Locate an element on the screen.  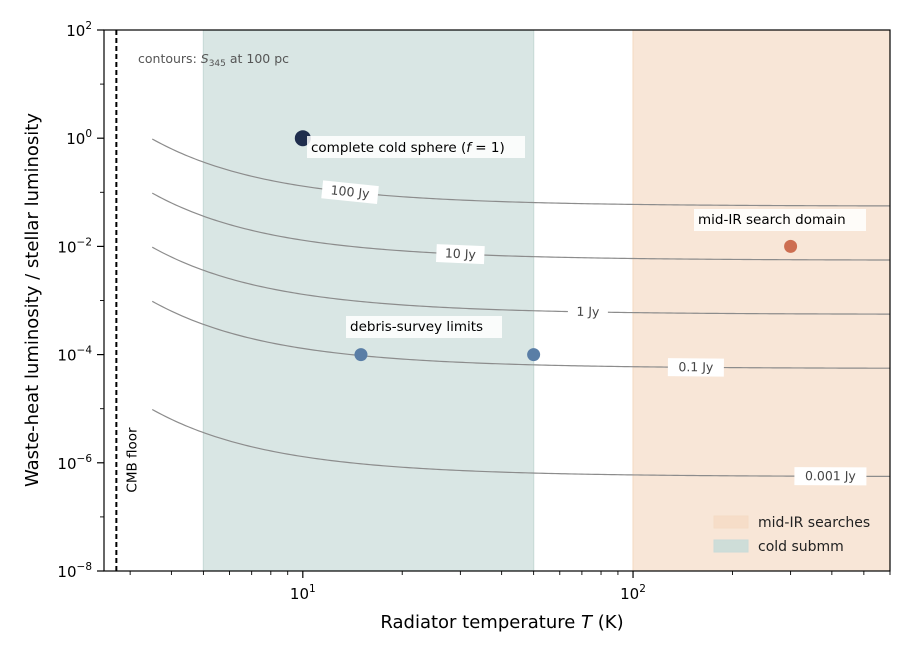
sphere-annotation: complete cold sphere (f = 1) is located at coordinates (408, 148).